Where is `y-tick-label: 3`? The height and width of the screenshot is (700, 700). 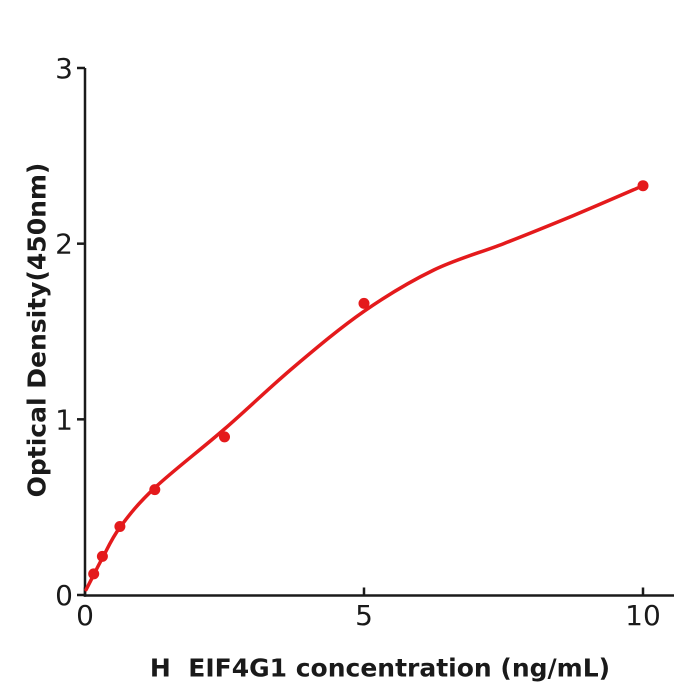
y-tick-label: 3 is located at coordinates (64, 68).